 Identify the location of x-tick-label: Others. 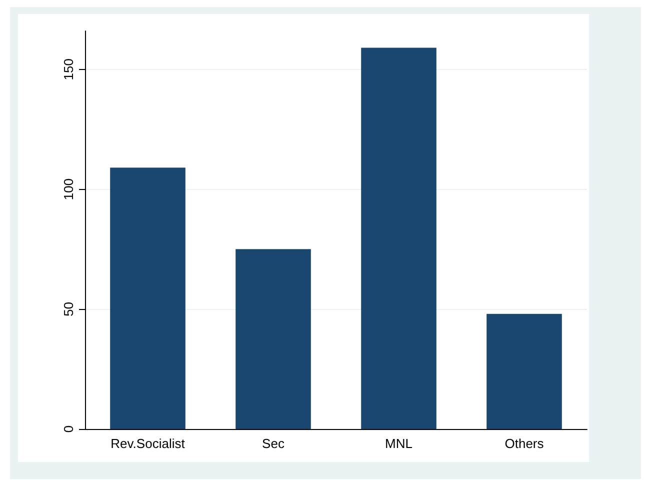
(524, 443).